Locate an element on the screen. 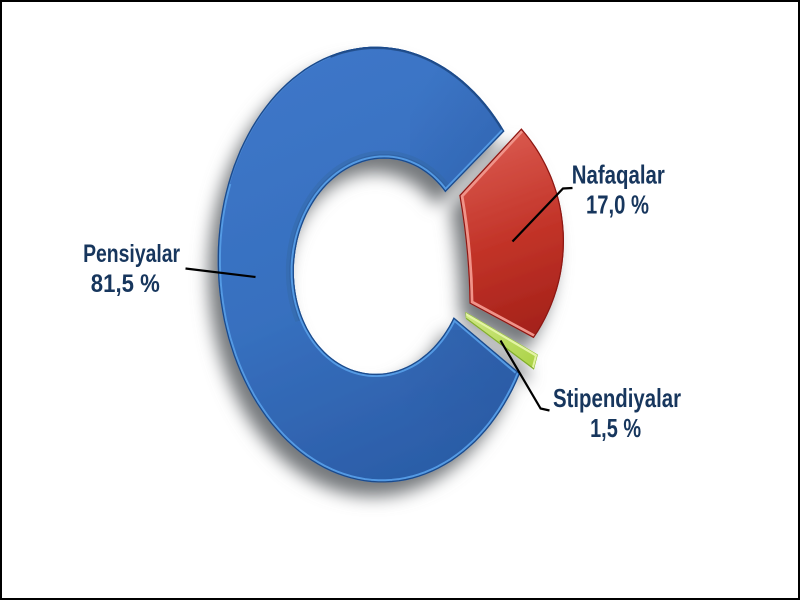  svg-text: 17,0 % is located at coordinates (617, 204).